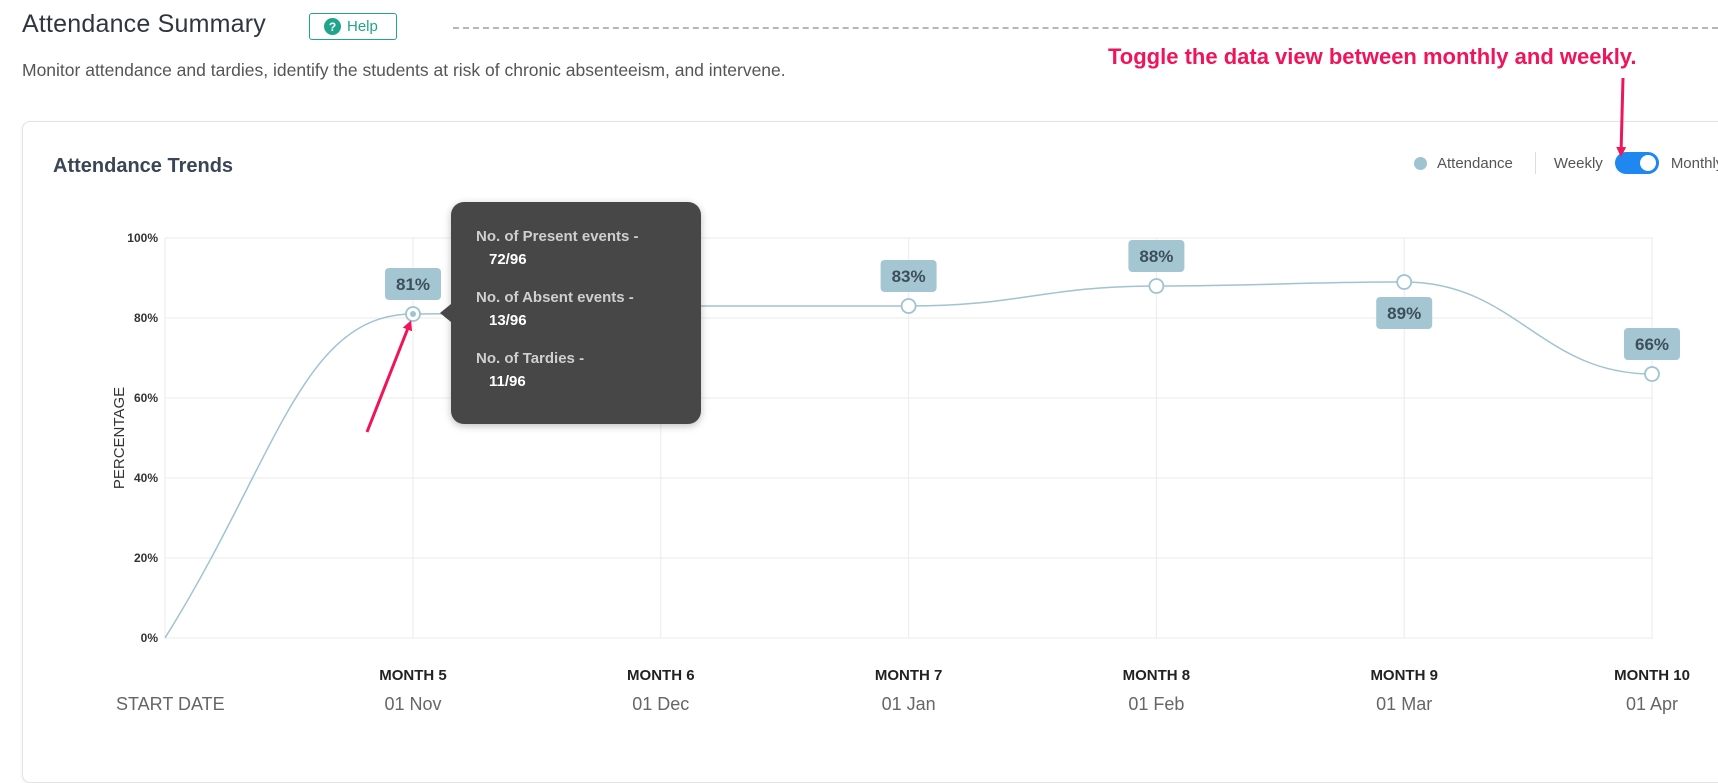 Image resolution: width=1718 pixels, height=783 pixels. I want to click on x-tick-label: MONTH 8, so click(1157, 675).